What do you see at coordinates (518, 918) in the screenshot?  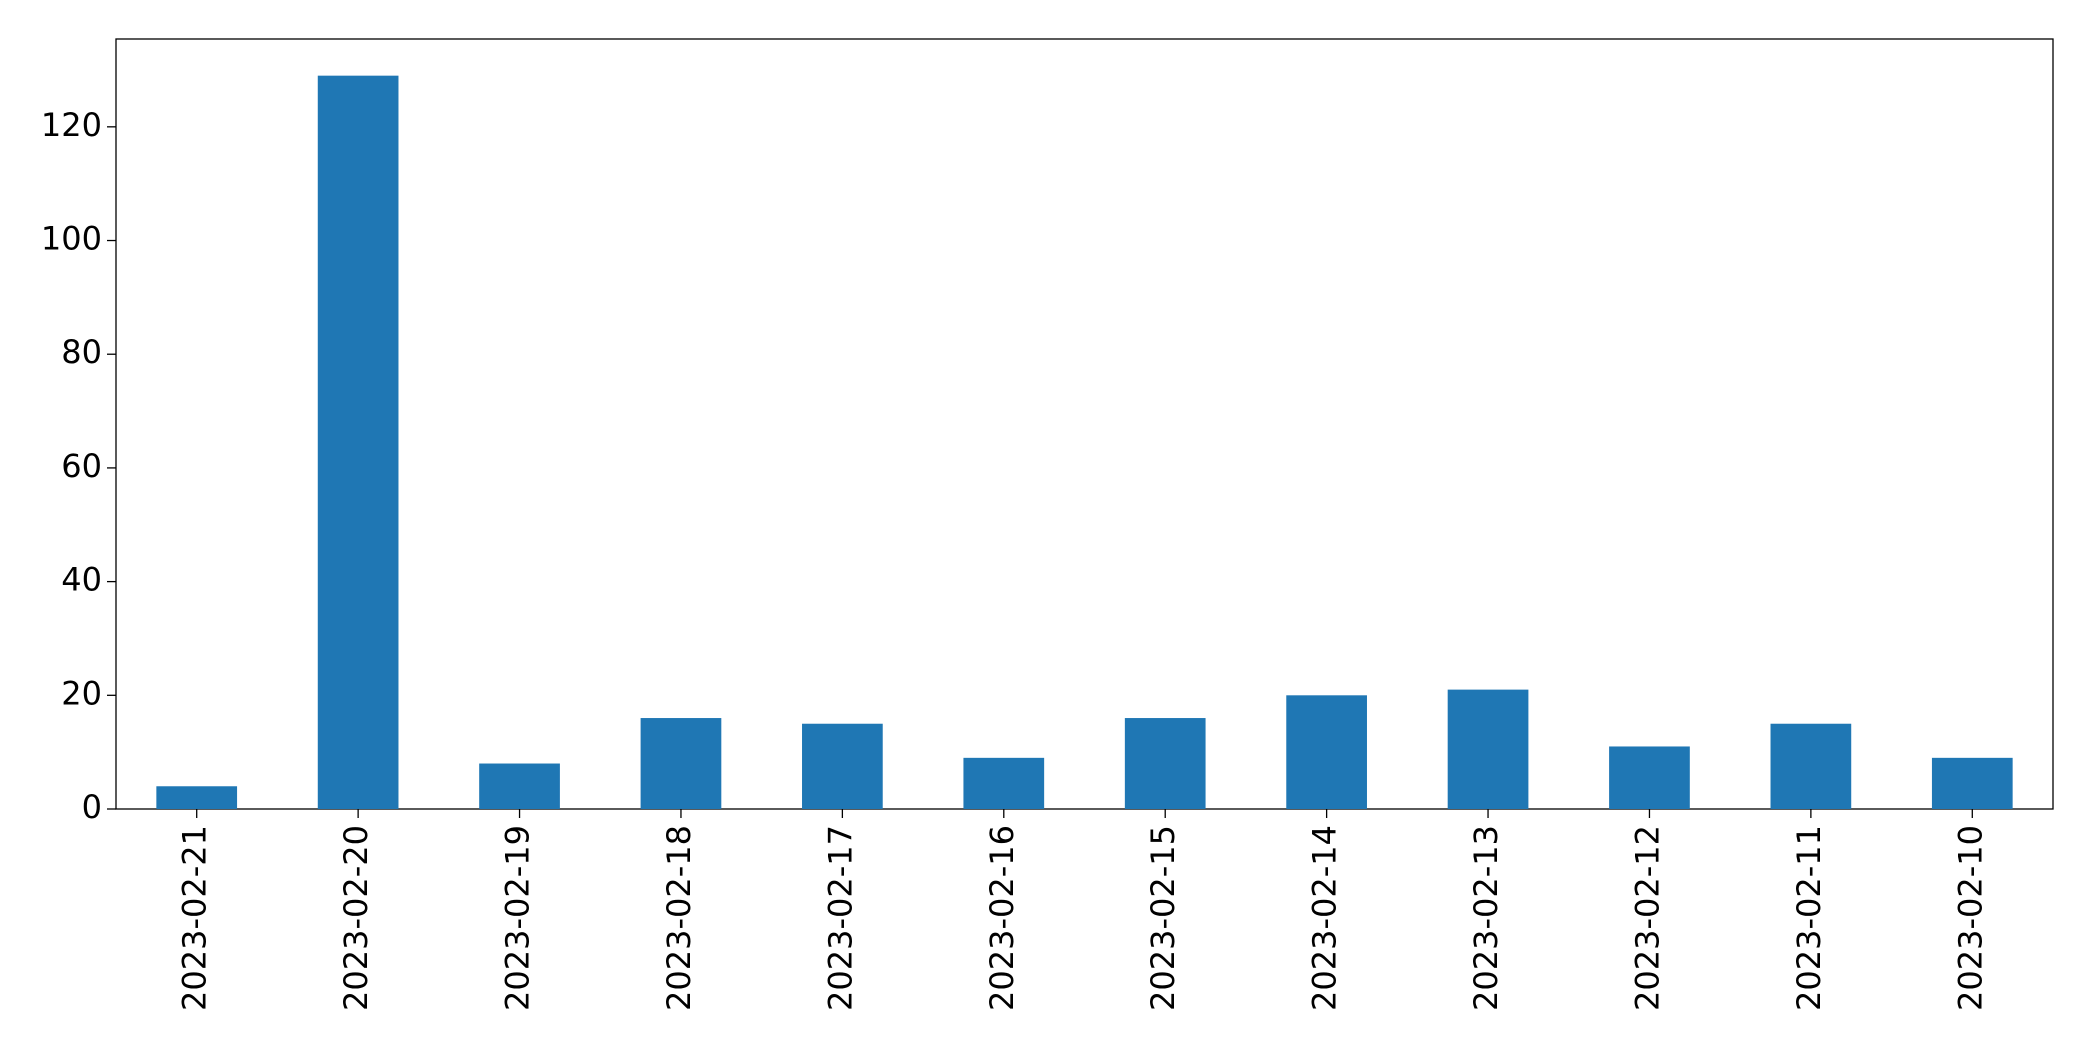 I see `x-tick-label: 2023-02-19` at bounding box center [518, 918].